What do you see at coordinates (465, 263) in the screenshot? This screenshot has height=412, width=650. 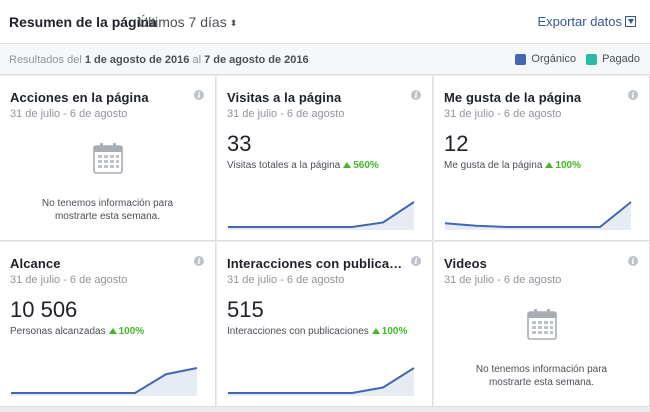 I see `card-title: Videos` at bounding box center [465, 263].